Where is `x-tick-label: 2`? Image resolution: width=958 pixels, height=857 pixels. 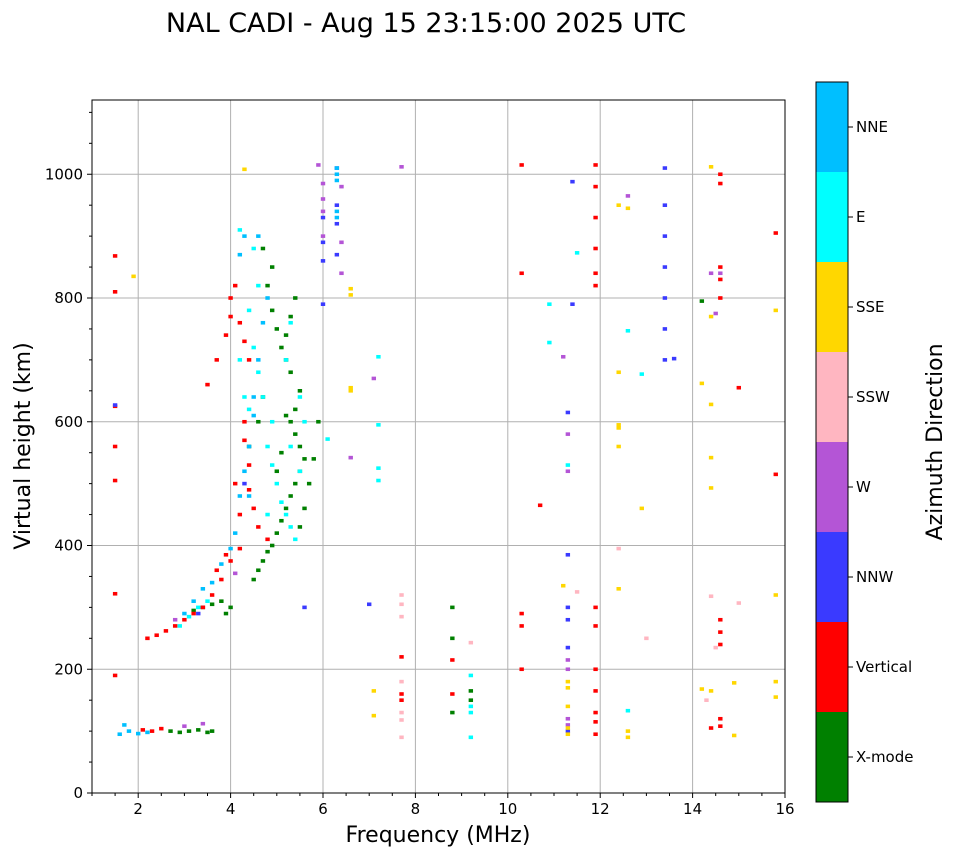
x-tick-label: 2 is located at coordinates (138, 809).